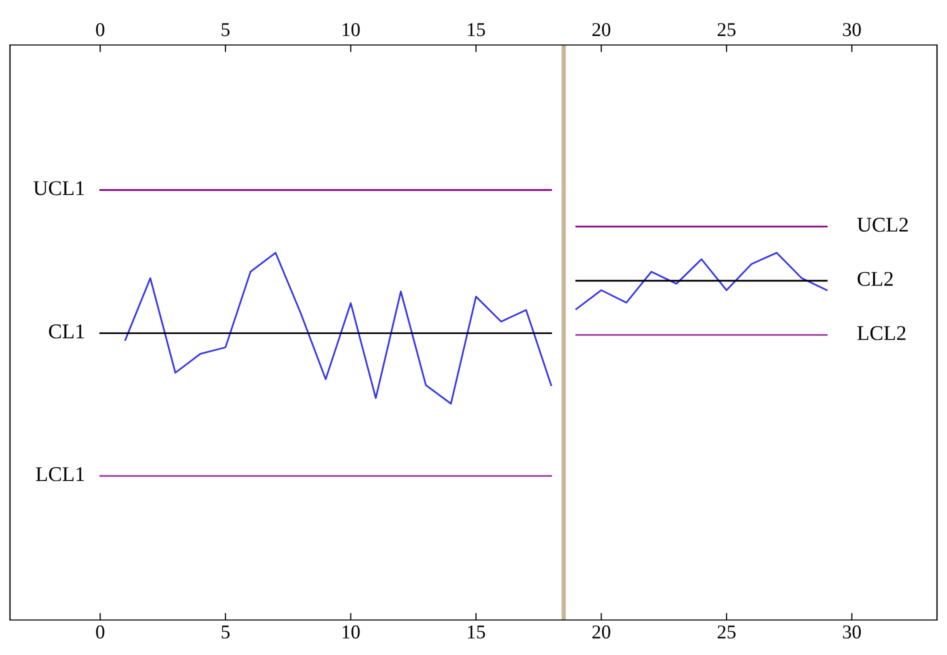 This screenshot has width=947, height=655. What do you see at coordinates (727, 29) in the screenshot?
I see `x2-tick-label: 25` at bounding box center [727, 29].